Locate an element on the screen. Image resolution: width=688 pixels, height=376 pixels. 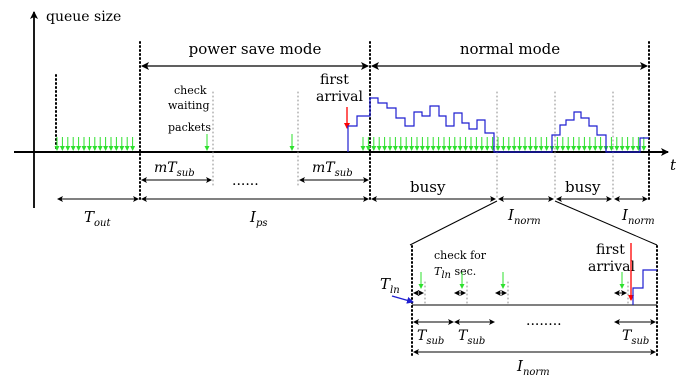
inset-queue-trace is located at coordinates (644, 287).